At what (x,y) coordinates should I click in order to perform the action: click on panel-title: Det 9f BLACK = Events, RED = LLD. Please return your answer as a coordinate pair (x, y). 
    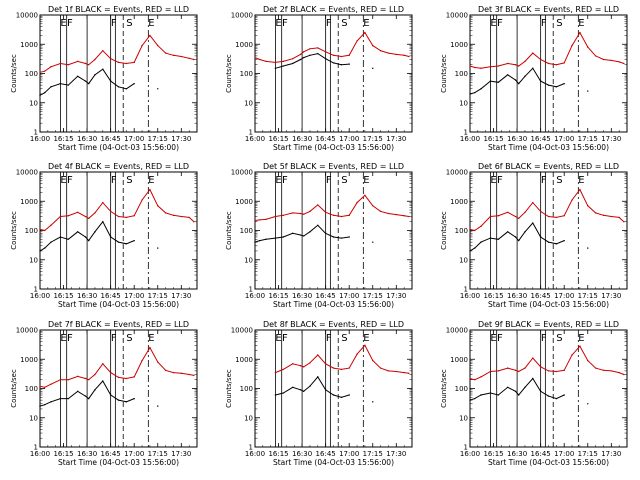
    Looking at the image, I should click on (548, 324).